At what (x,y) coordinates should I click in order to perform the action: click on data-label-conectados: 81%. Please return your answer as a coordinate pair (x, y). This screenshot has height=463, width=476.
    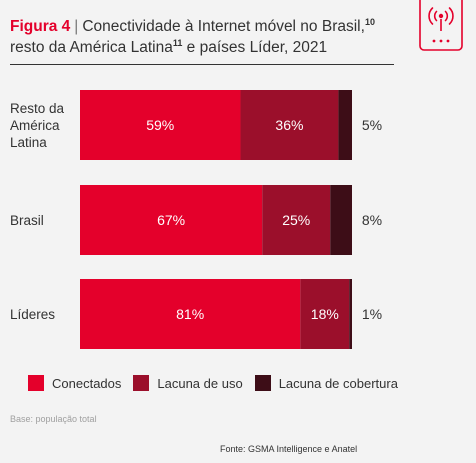
    Looking at the image, I should click on (190, 314).